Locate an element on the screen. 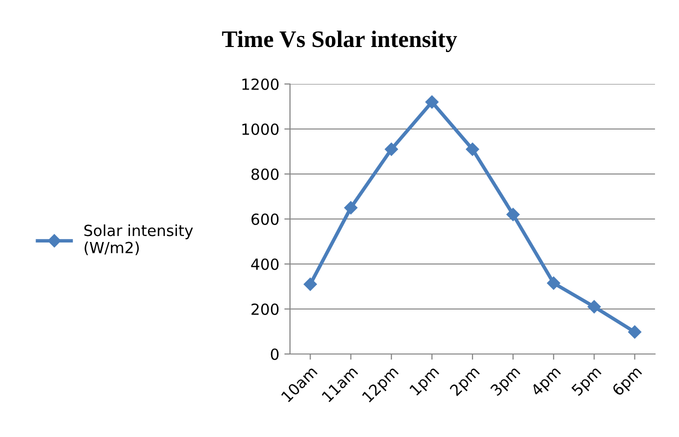 Image resolution: width=679 pixels, height=437 pixels. legend-label: Solar intensity (W/m2) is located at coordinates (138, 240).